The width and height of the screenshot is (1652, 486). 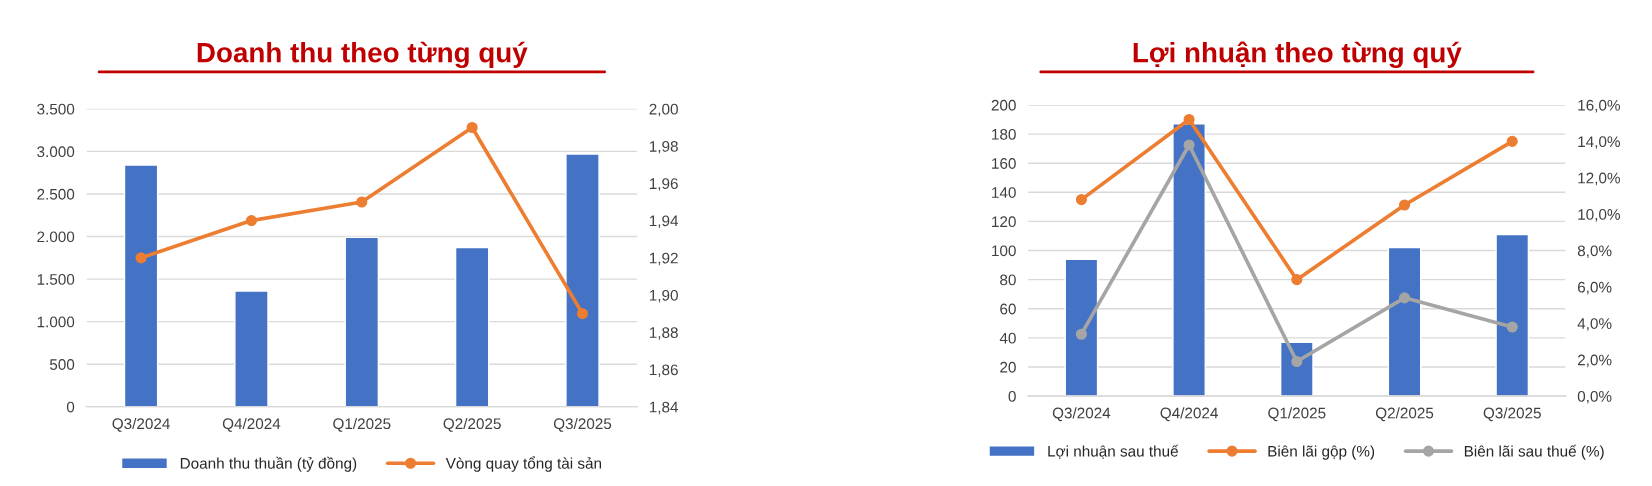 I want to click on y-tick-label: 1.500, so click(x=56, y=279).